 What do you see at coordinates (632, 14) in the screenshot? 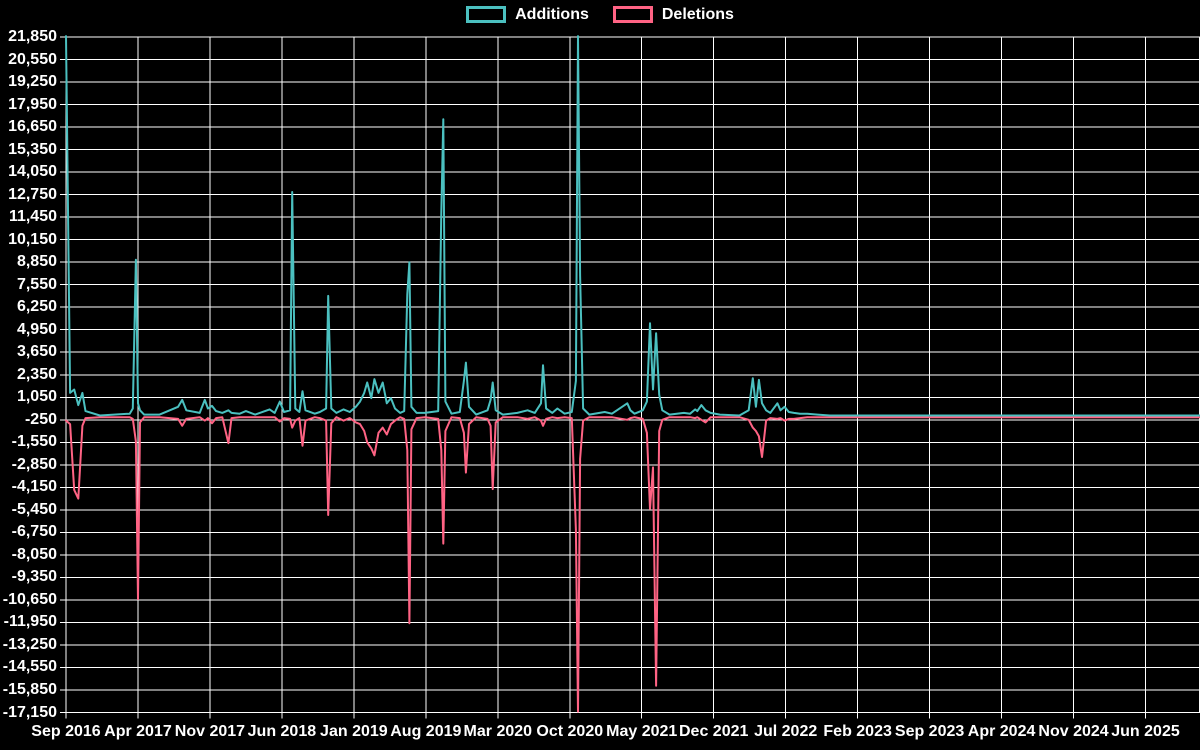
I see `deletions-swatch-icon` at bounding box center [632, 14].